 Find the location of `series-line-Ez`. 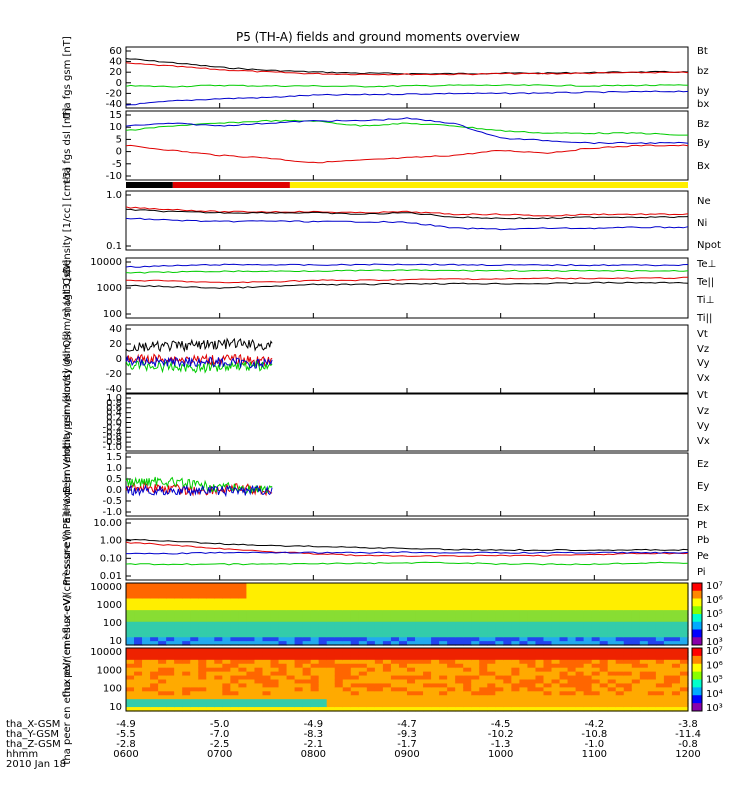

series-line-Ez is located at coordinates (199, 488).